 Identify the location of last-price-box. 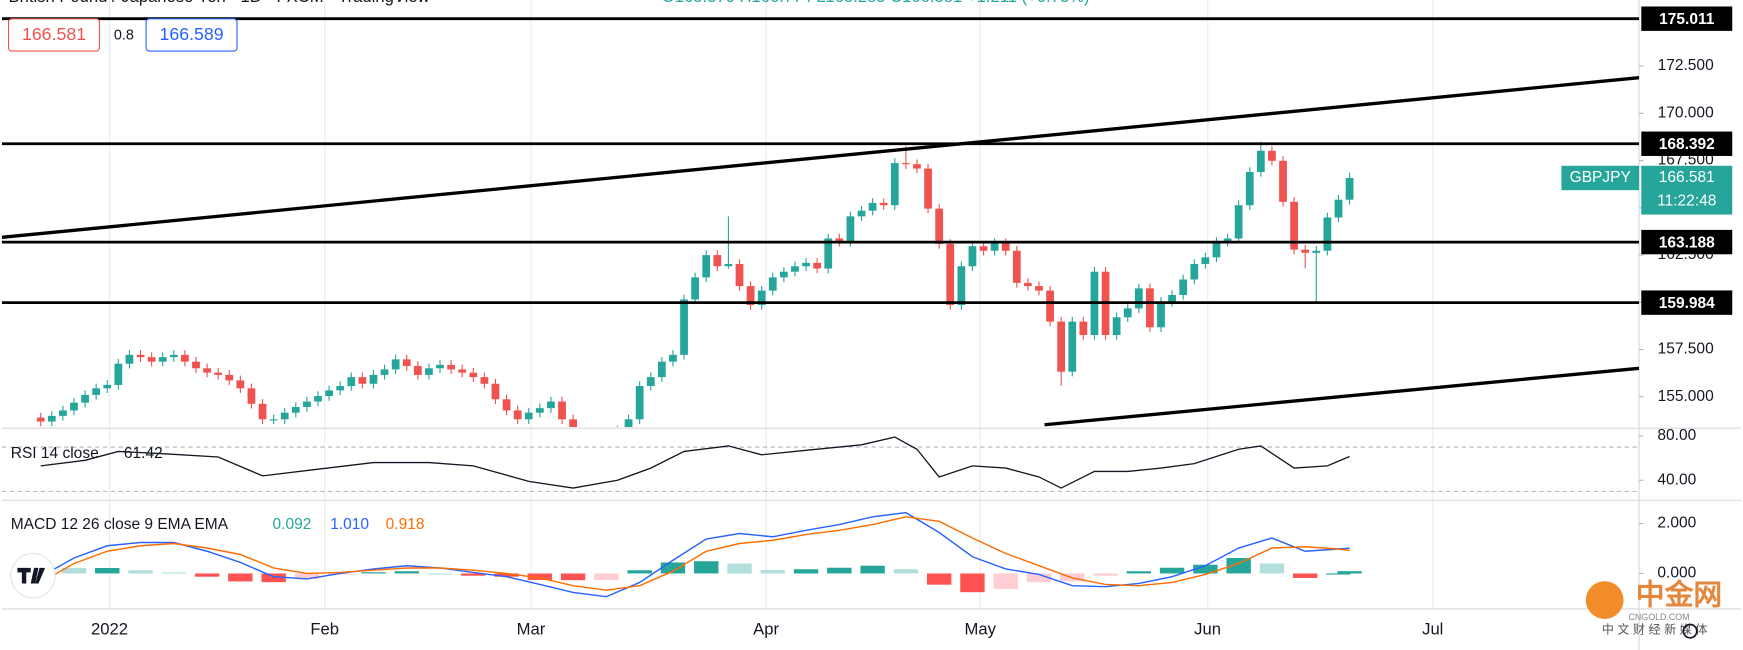
(1687, 190).